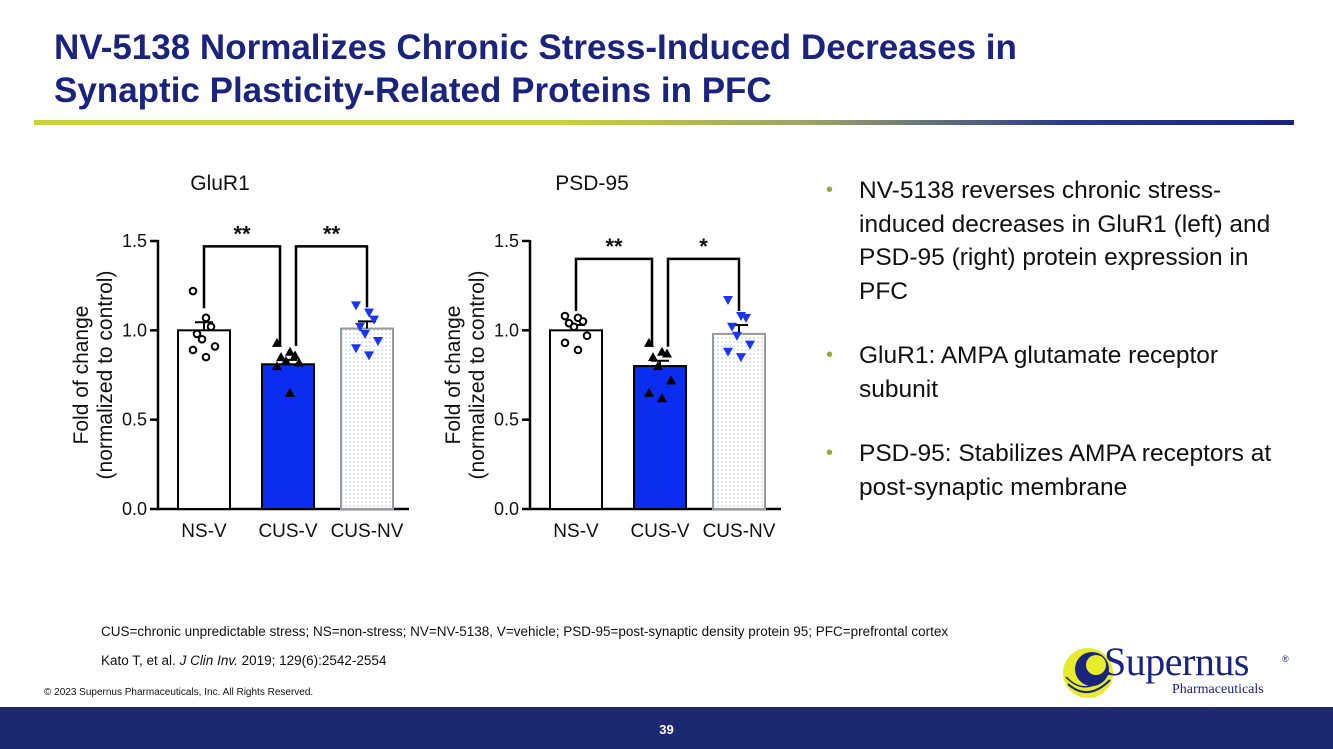 This screenshot has height=749, width=1333. Describe the element at coordinates (506, 420) in the screenshot. I see `y-tick-label: 0.5` at that location.